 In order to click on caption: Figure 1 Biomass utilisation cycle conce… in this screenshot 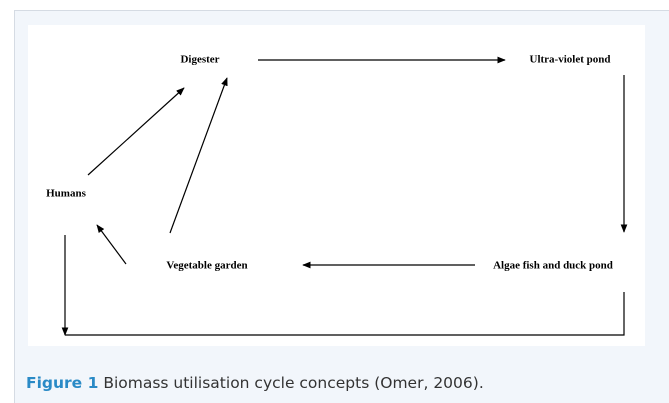, I will do `click(255, 383)`.